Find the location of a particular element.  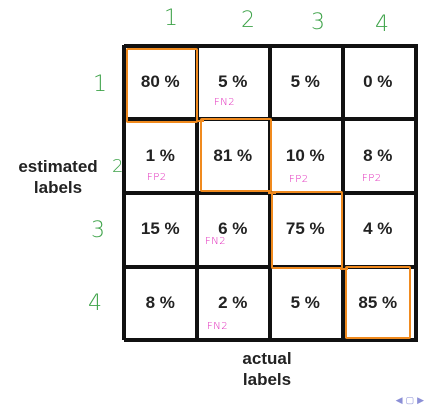

nav-left-icon: ◀ is located at coordinates (400, 400).